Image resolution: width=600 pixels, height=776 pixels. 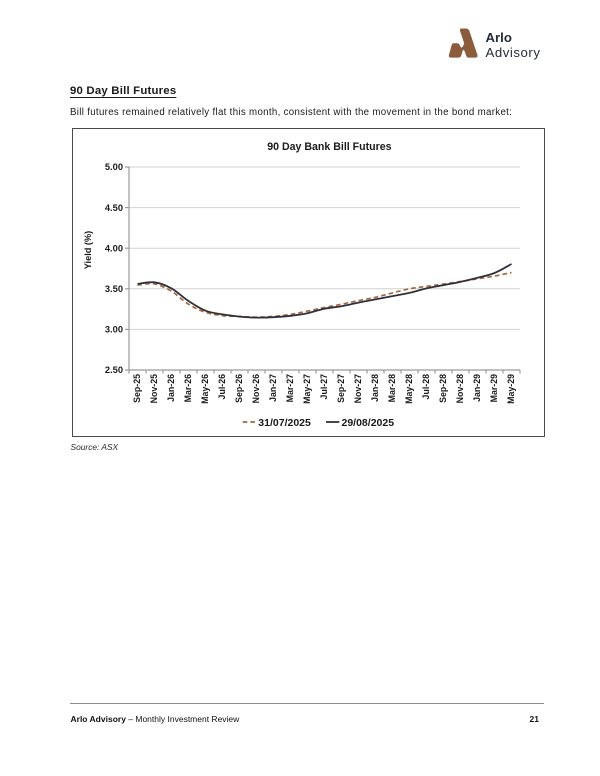 What do you see at coordinates (358, 388) in the screenshot?
I see `svg-text: Nov-27` at bounding box center [358, 388].